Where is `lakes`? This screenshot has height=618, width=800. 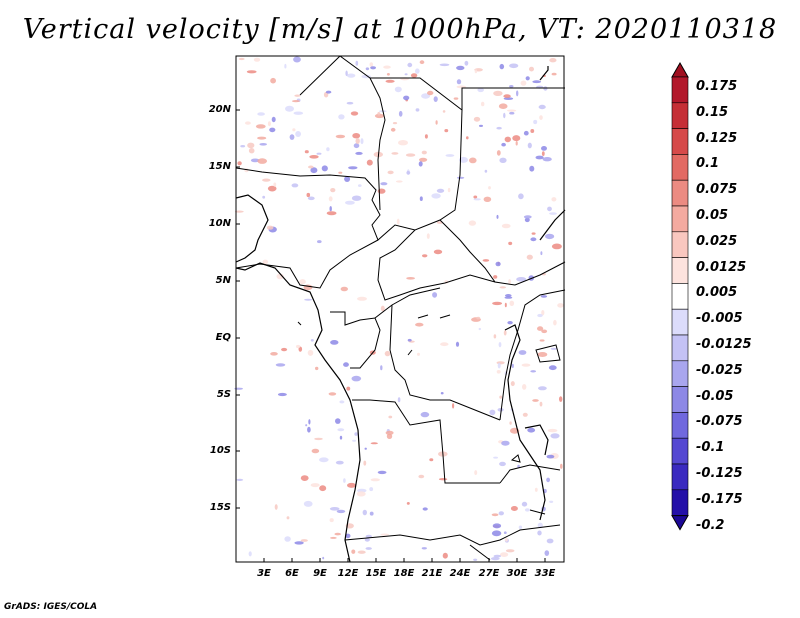
lakes is located at coordinates (421, 414).